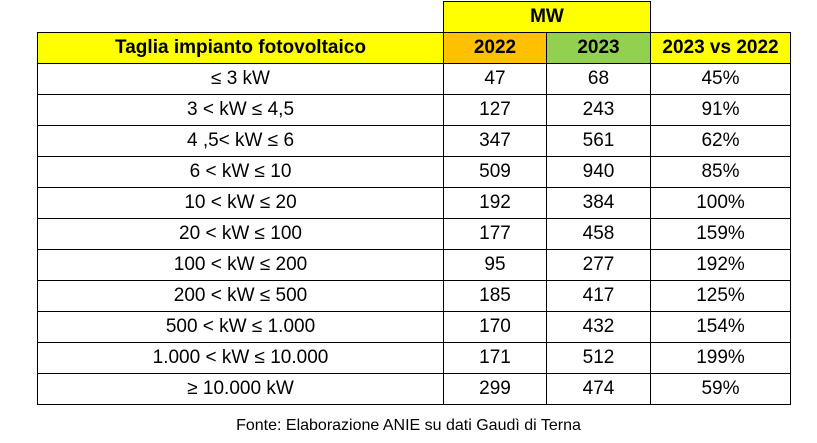 The height and width of the screenshot is (443, 817). What do you see at coordinates (495, 141) in the screenshot?
I see `value-2022-cell: 347` at bounding box center [495, 141].